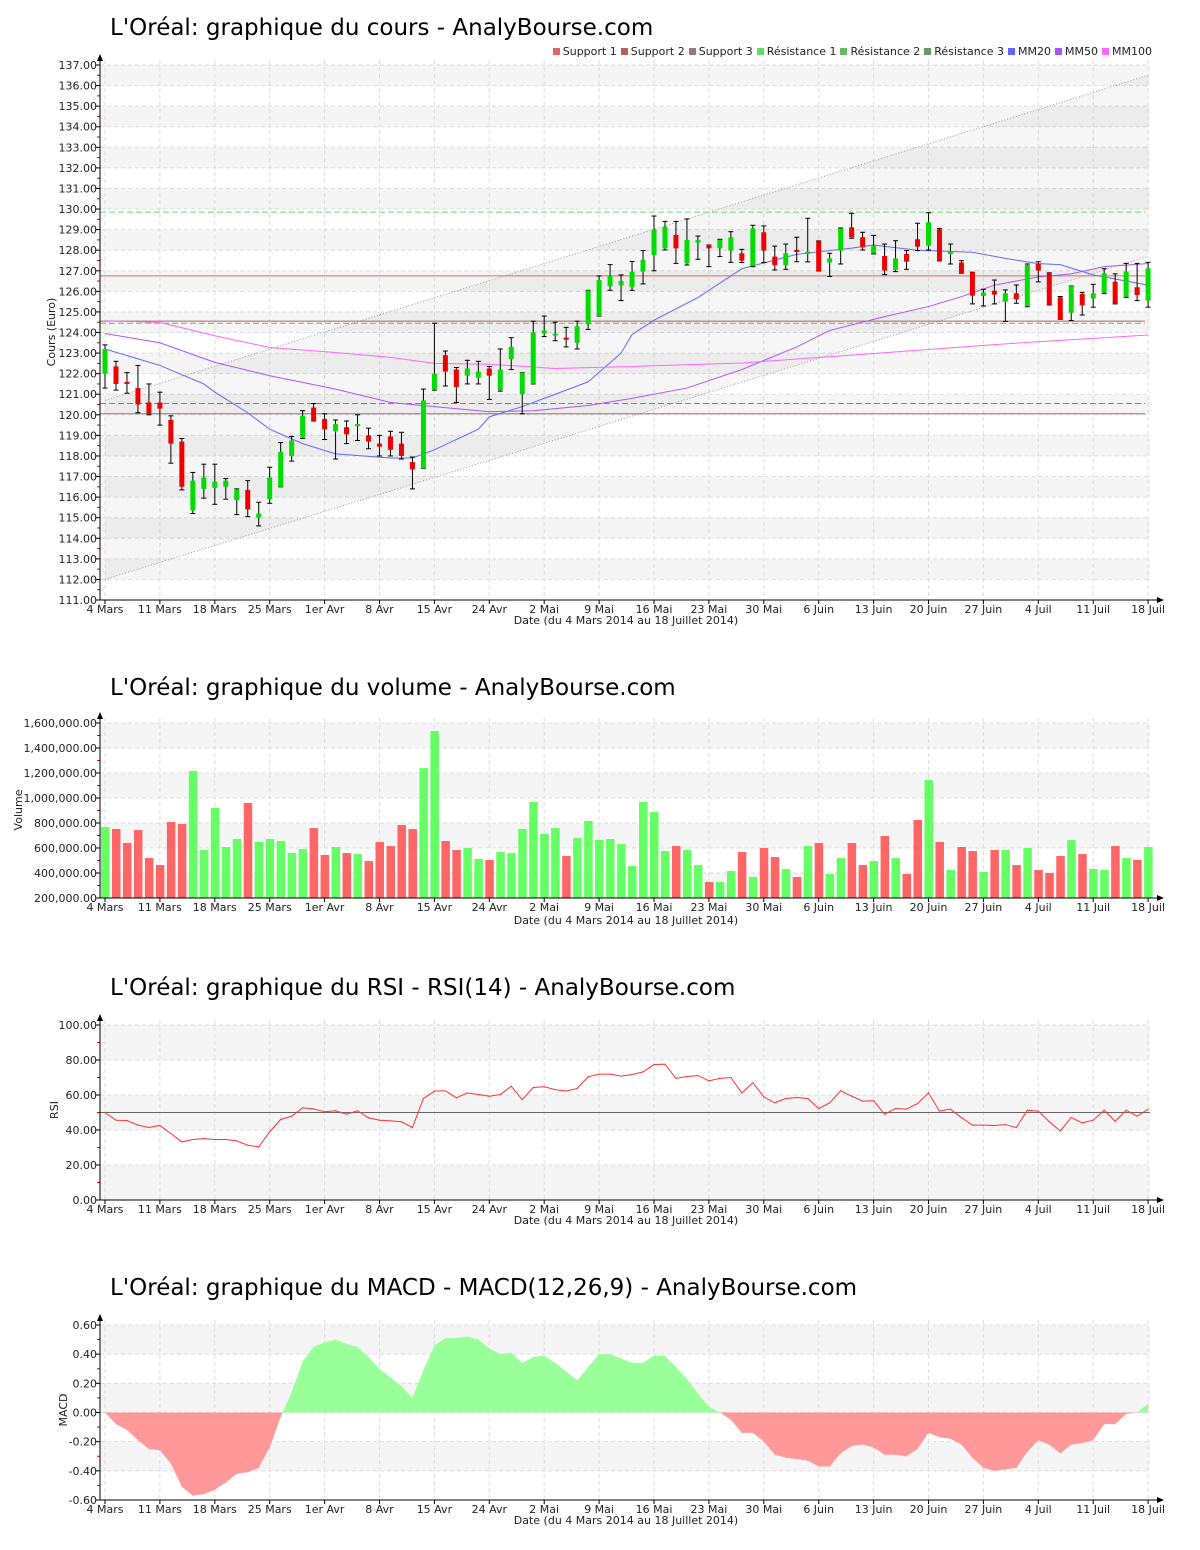 This screenshot has width=1200, height=1550. I want to click on volume-y-tick-label: 200,000.00, so click(65, 898).